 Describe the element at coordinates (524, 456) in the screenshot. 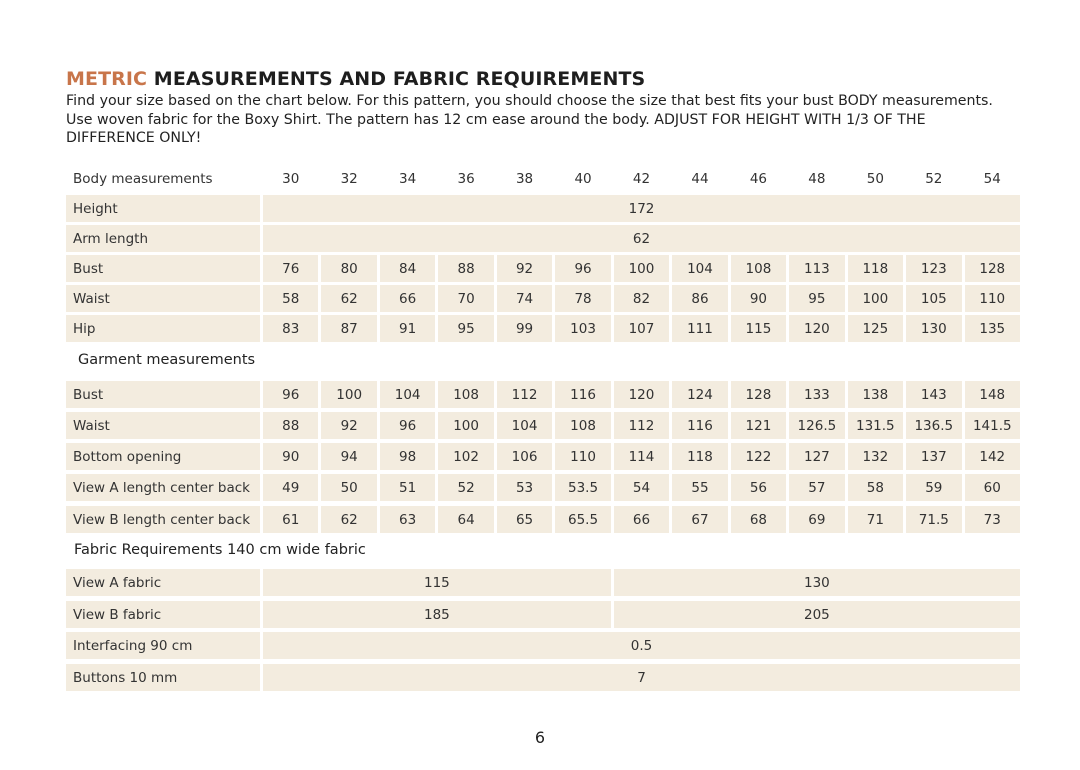

I see `table-cell: 106` at that location.